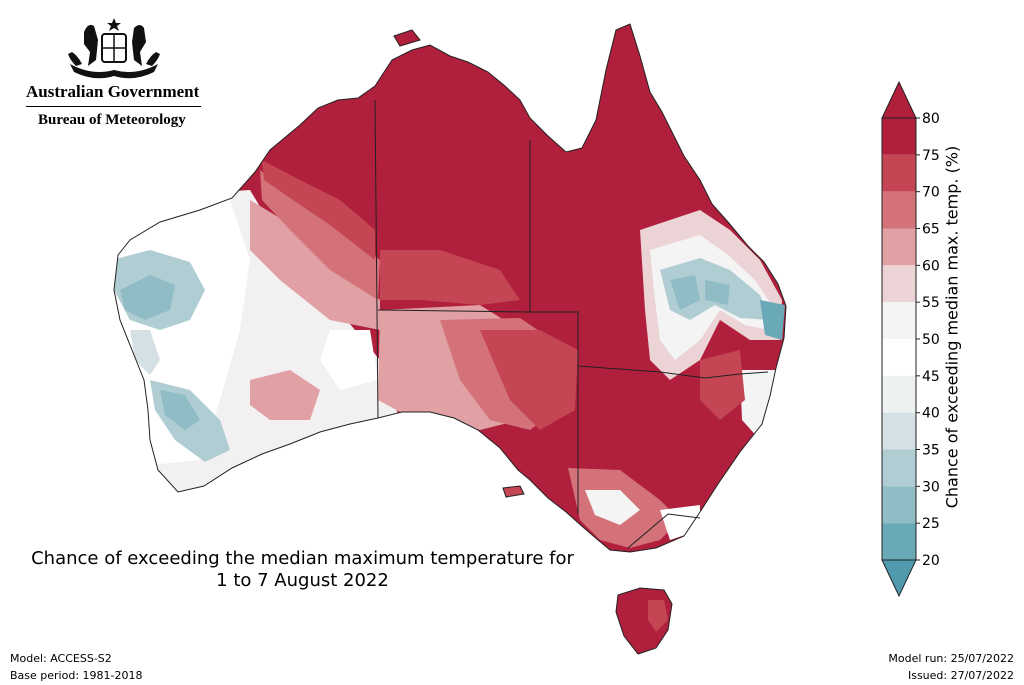  I want to click on colorbar-tick-label: 45, so click(931, 377).